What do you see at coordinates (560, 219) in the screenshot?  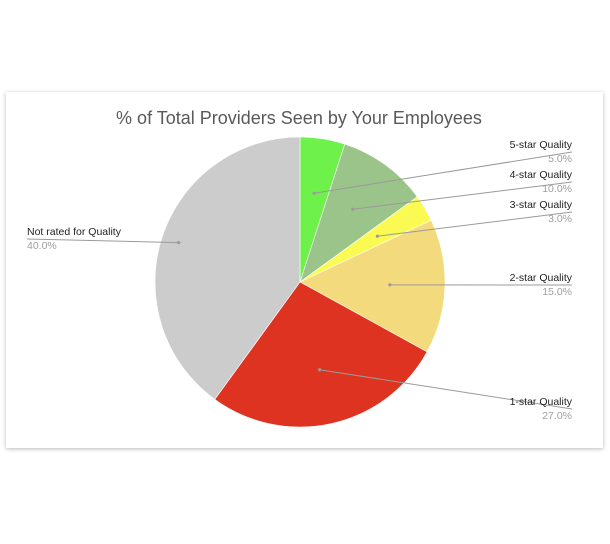 I see `slice-value-3-star-quality: 3.0%` at bounding box center [560, 219].